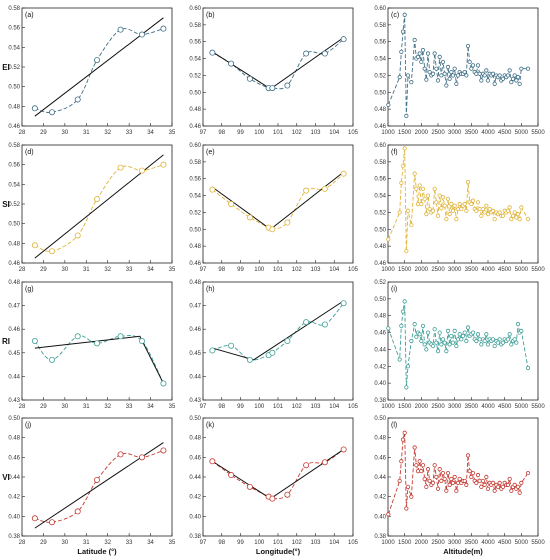 The width and height of the screenshot is (550, 560). I want to click on x-tick-label: 32, so click(107, 543).